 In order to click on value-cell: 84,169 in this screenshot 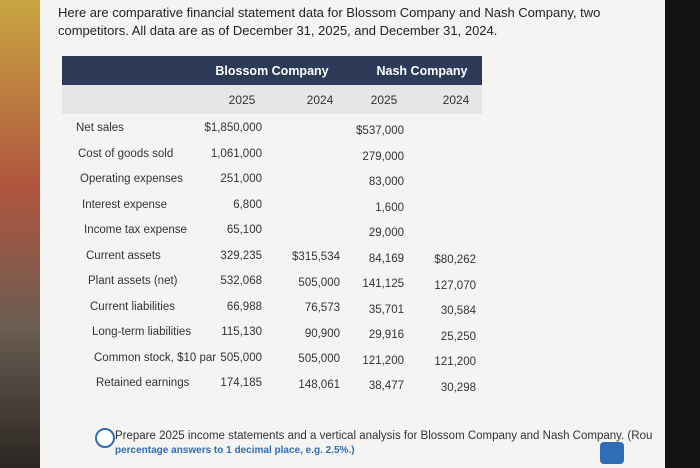, I will do `click(386, 258)`.